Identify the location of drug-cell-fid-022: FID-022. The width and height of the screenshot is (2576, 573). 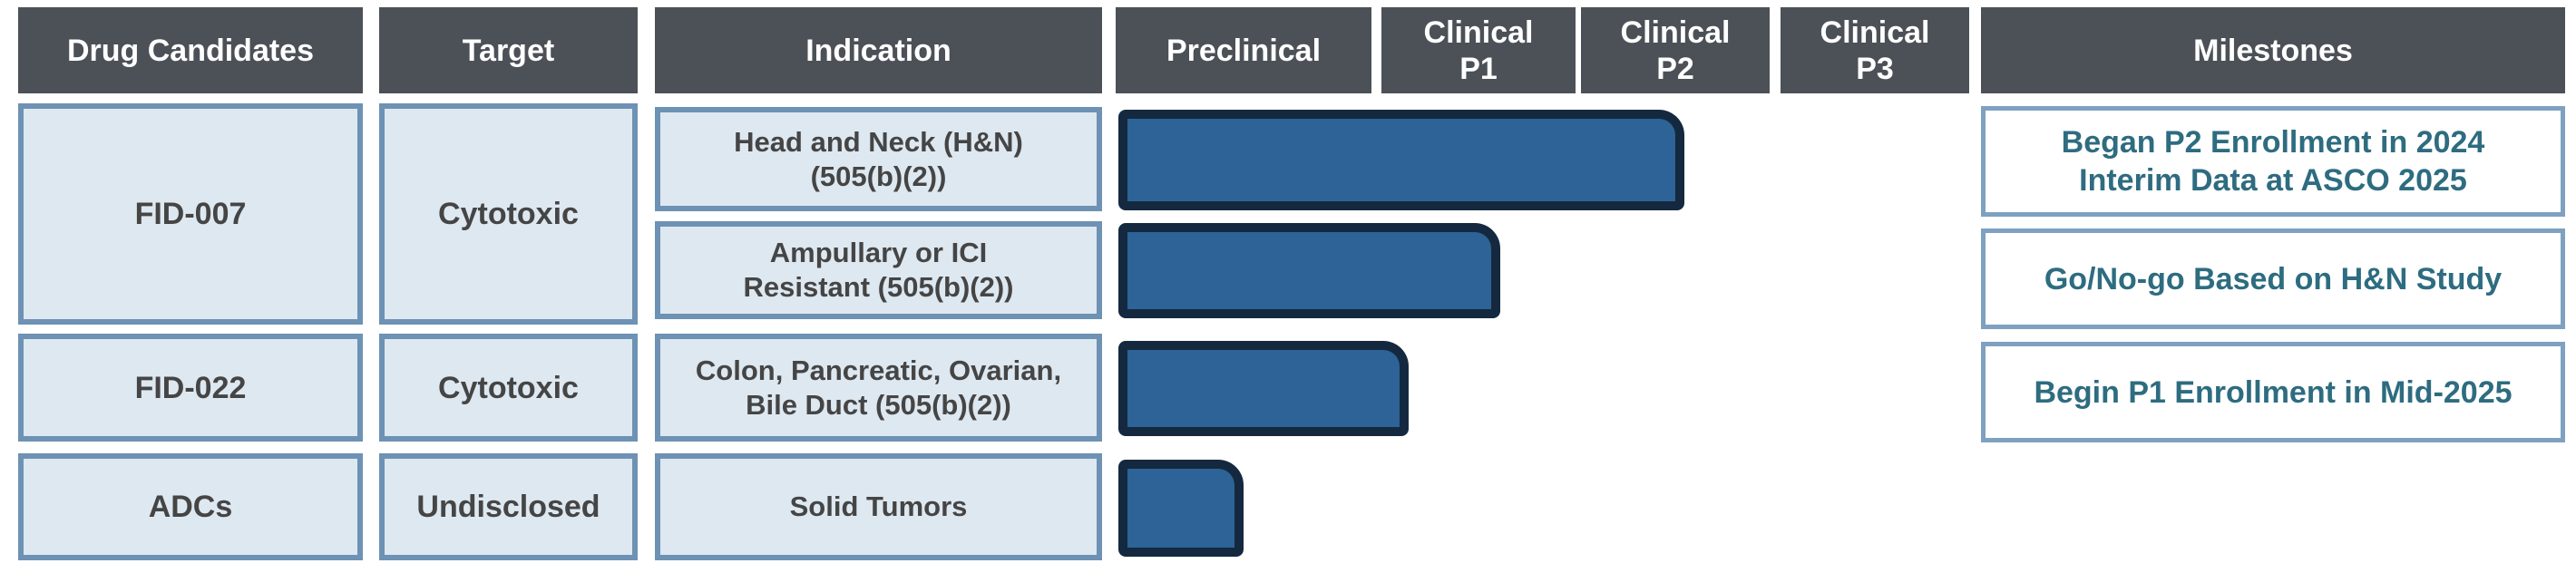
(190, 388).